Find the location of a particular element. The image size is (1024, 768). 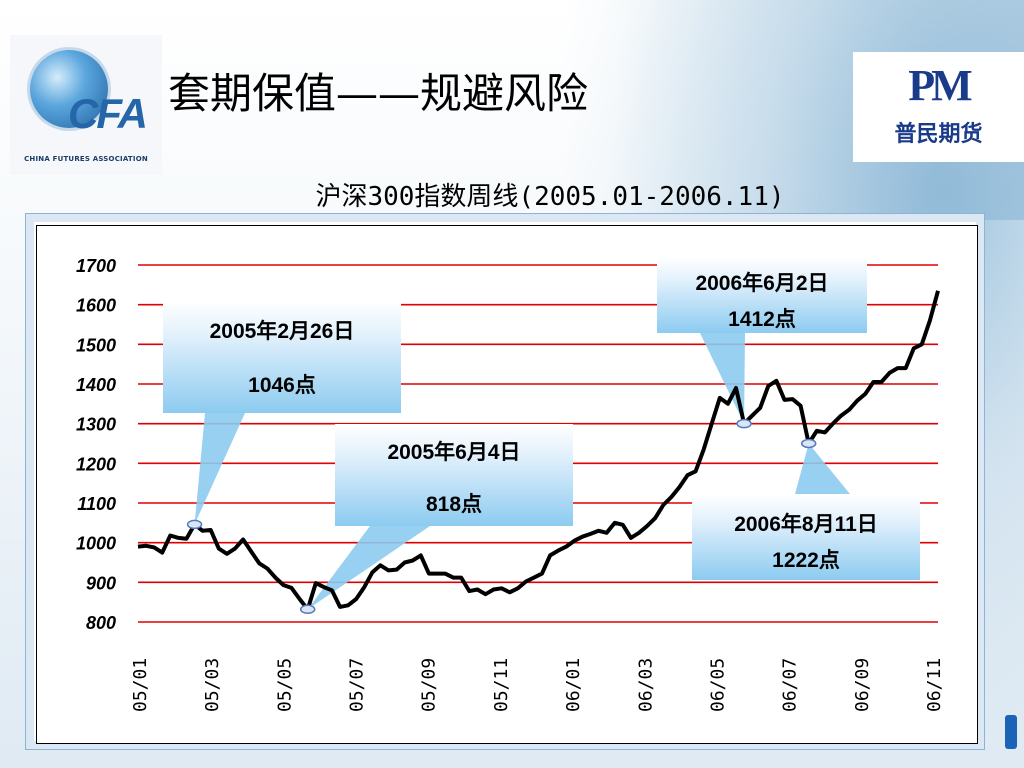

cfa-logo-text: CFA is located at coordinates (108, 113).